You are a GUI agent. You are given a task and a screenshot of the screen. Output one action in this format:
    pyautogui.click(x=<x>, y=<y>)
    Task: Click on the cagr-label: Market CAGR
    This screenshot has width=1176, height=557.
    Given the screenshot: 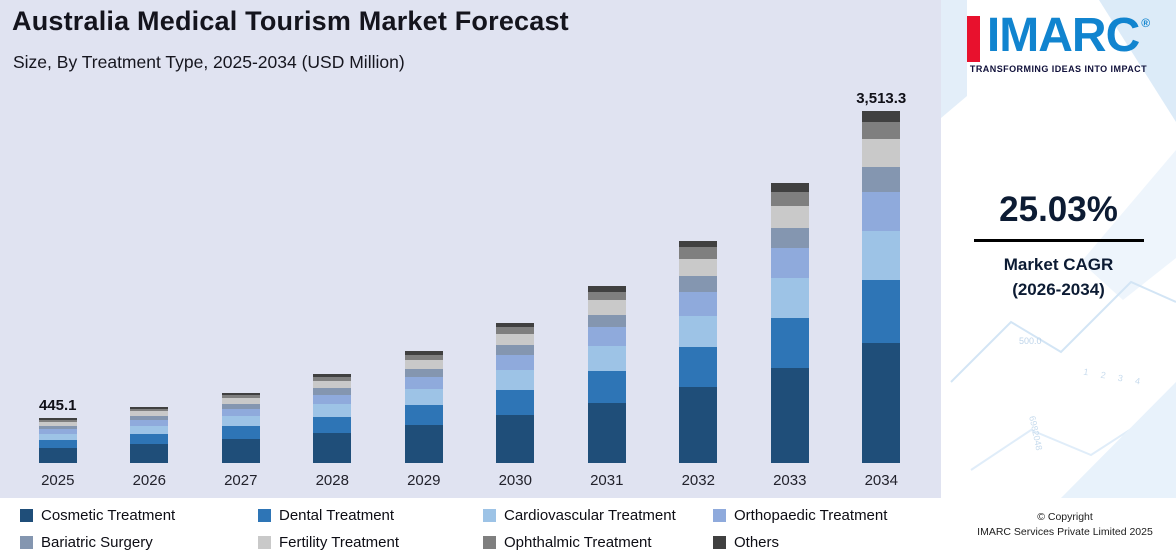 What is the action you would take?
    pyautogui.click(x=1058, y=264)
    